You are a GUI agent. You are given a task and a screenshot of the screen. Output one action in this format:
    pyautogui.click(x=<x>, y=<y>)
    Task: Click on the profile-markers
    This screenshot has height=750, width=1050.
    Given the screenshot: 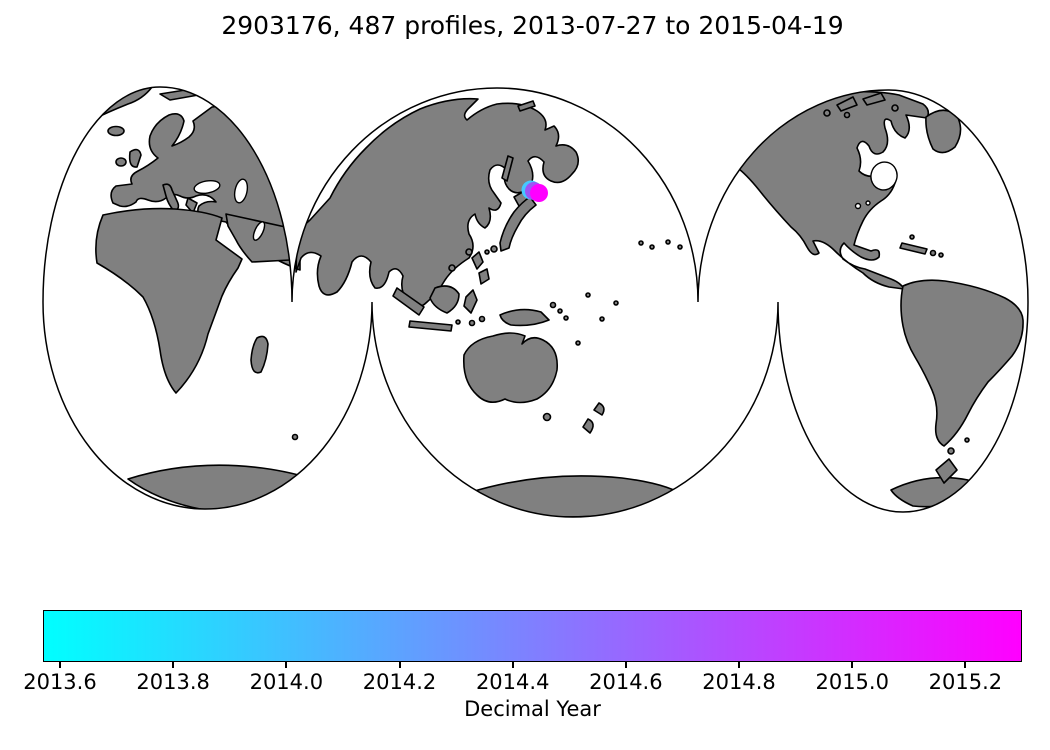 What is the action you would take?
    pyautogui.click(x=534, y=191)
    